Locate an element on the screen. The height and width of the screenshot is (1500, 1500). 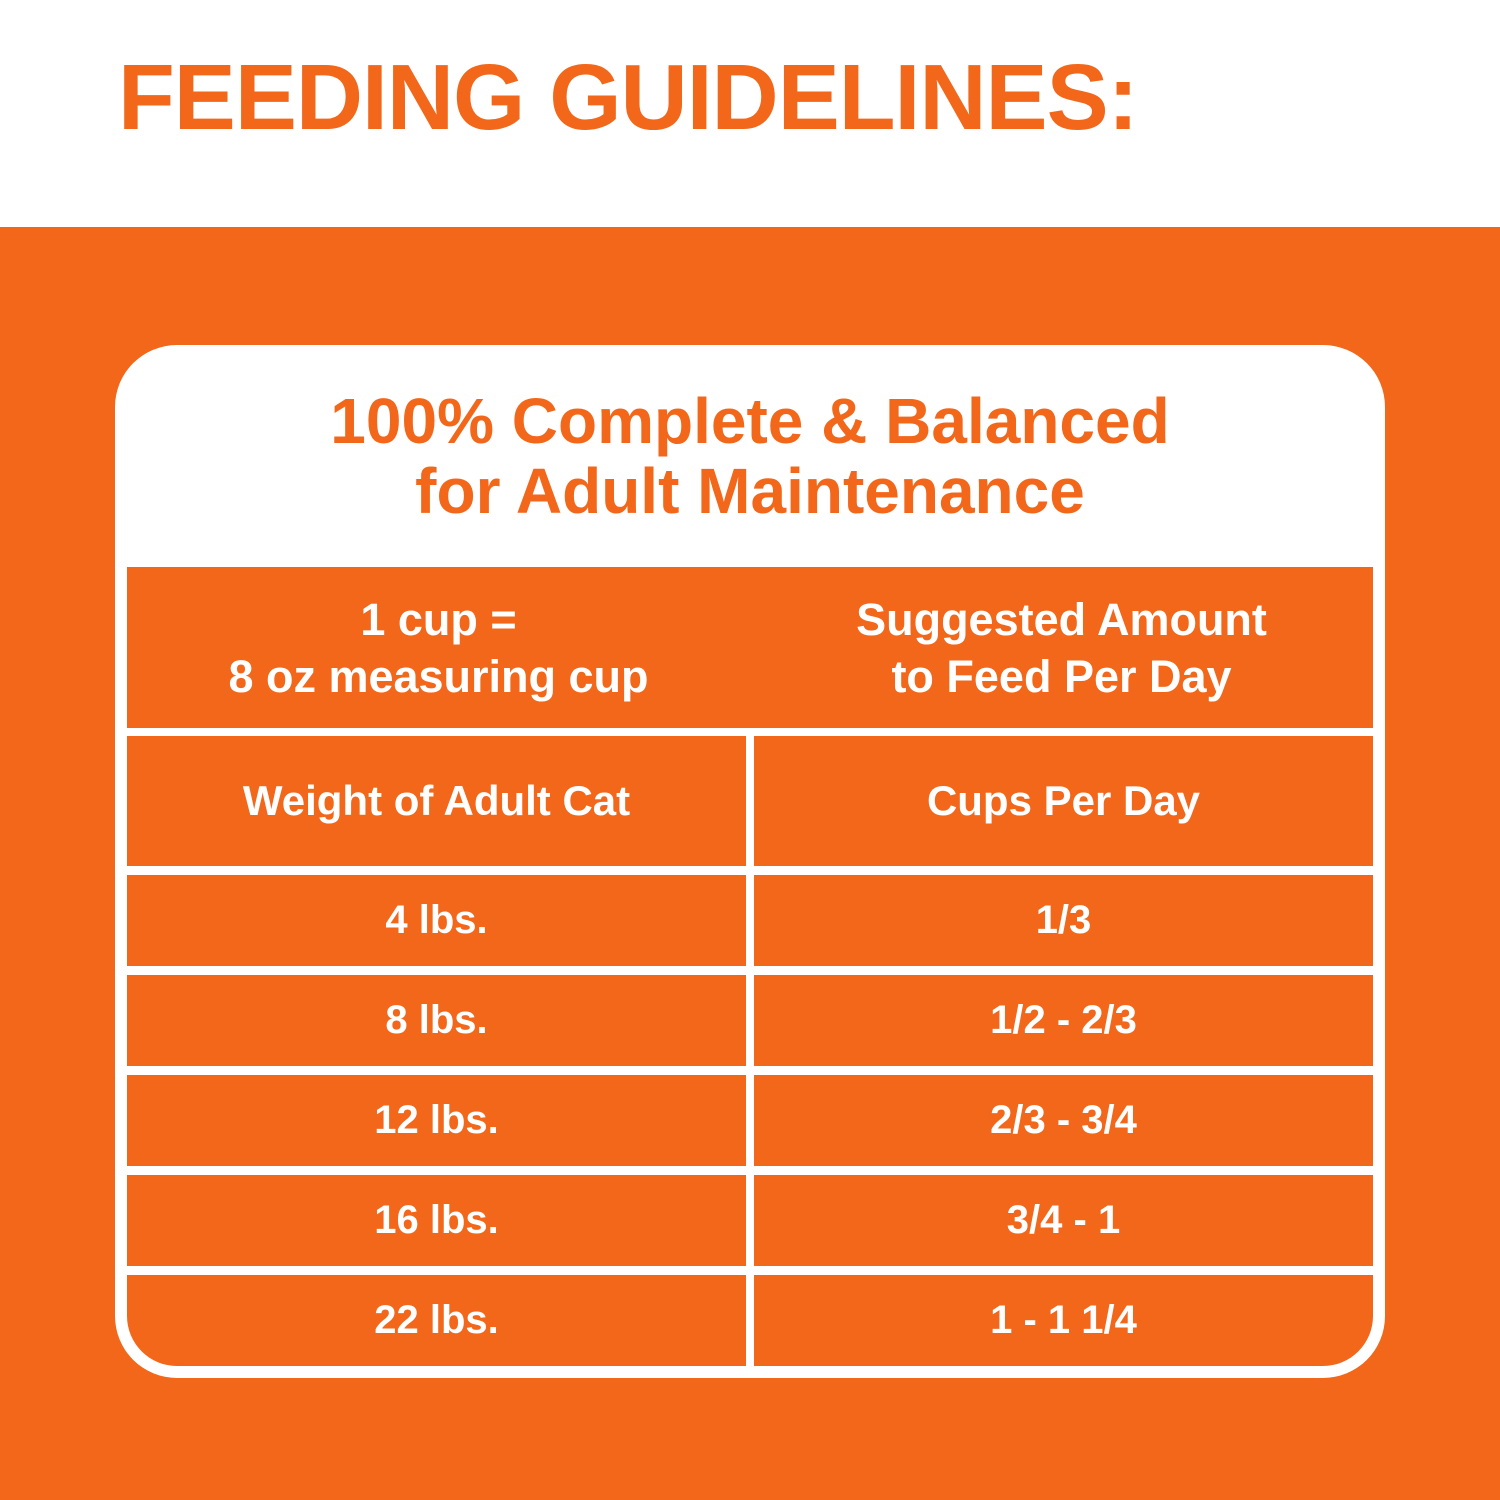
table-row: 4 lbs. 1/3 is located at coordinates (750, 920).